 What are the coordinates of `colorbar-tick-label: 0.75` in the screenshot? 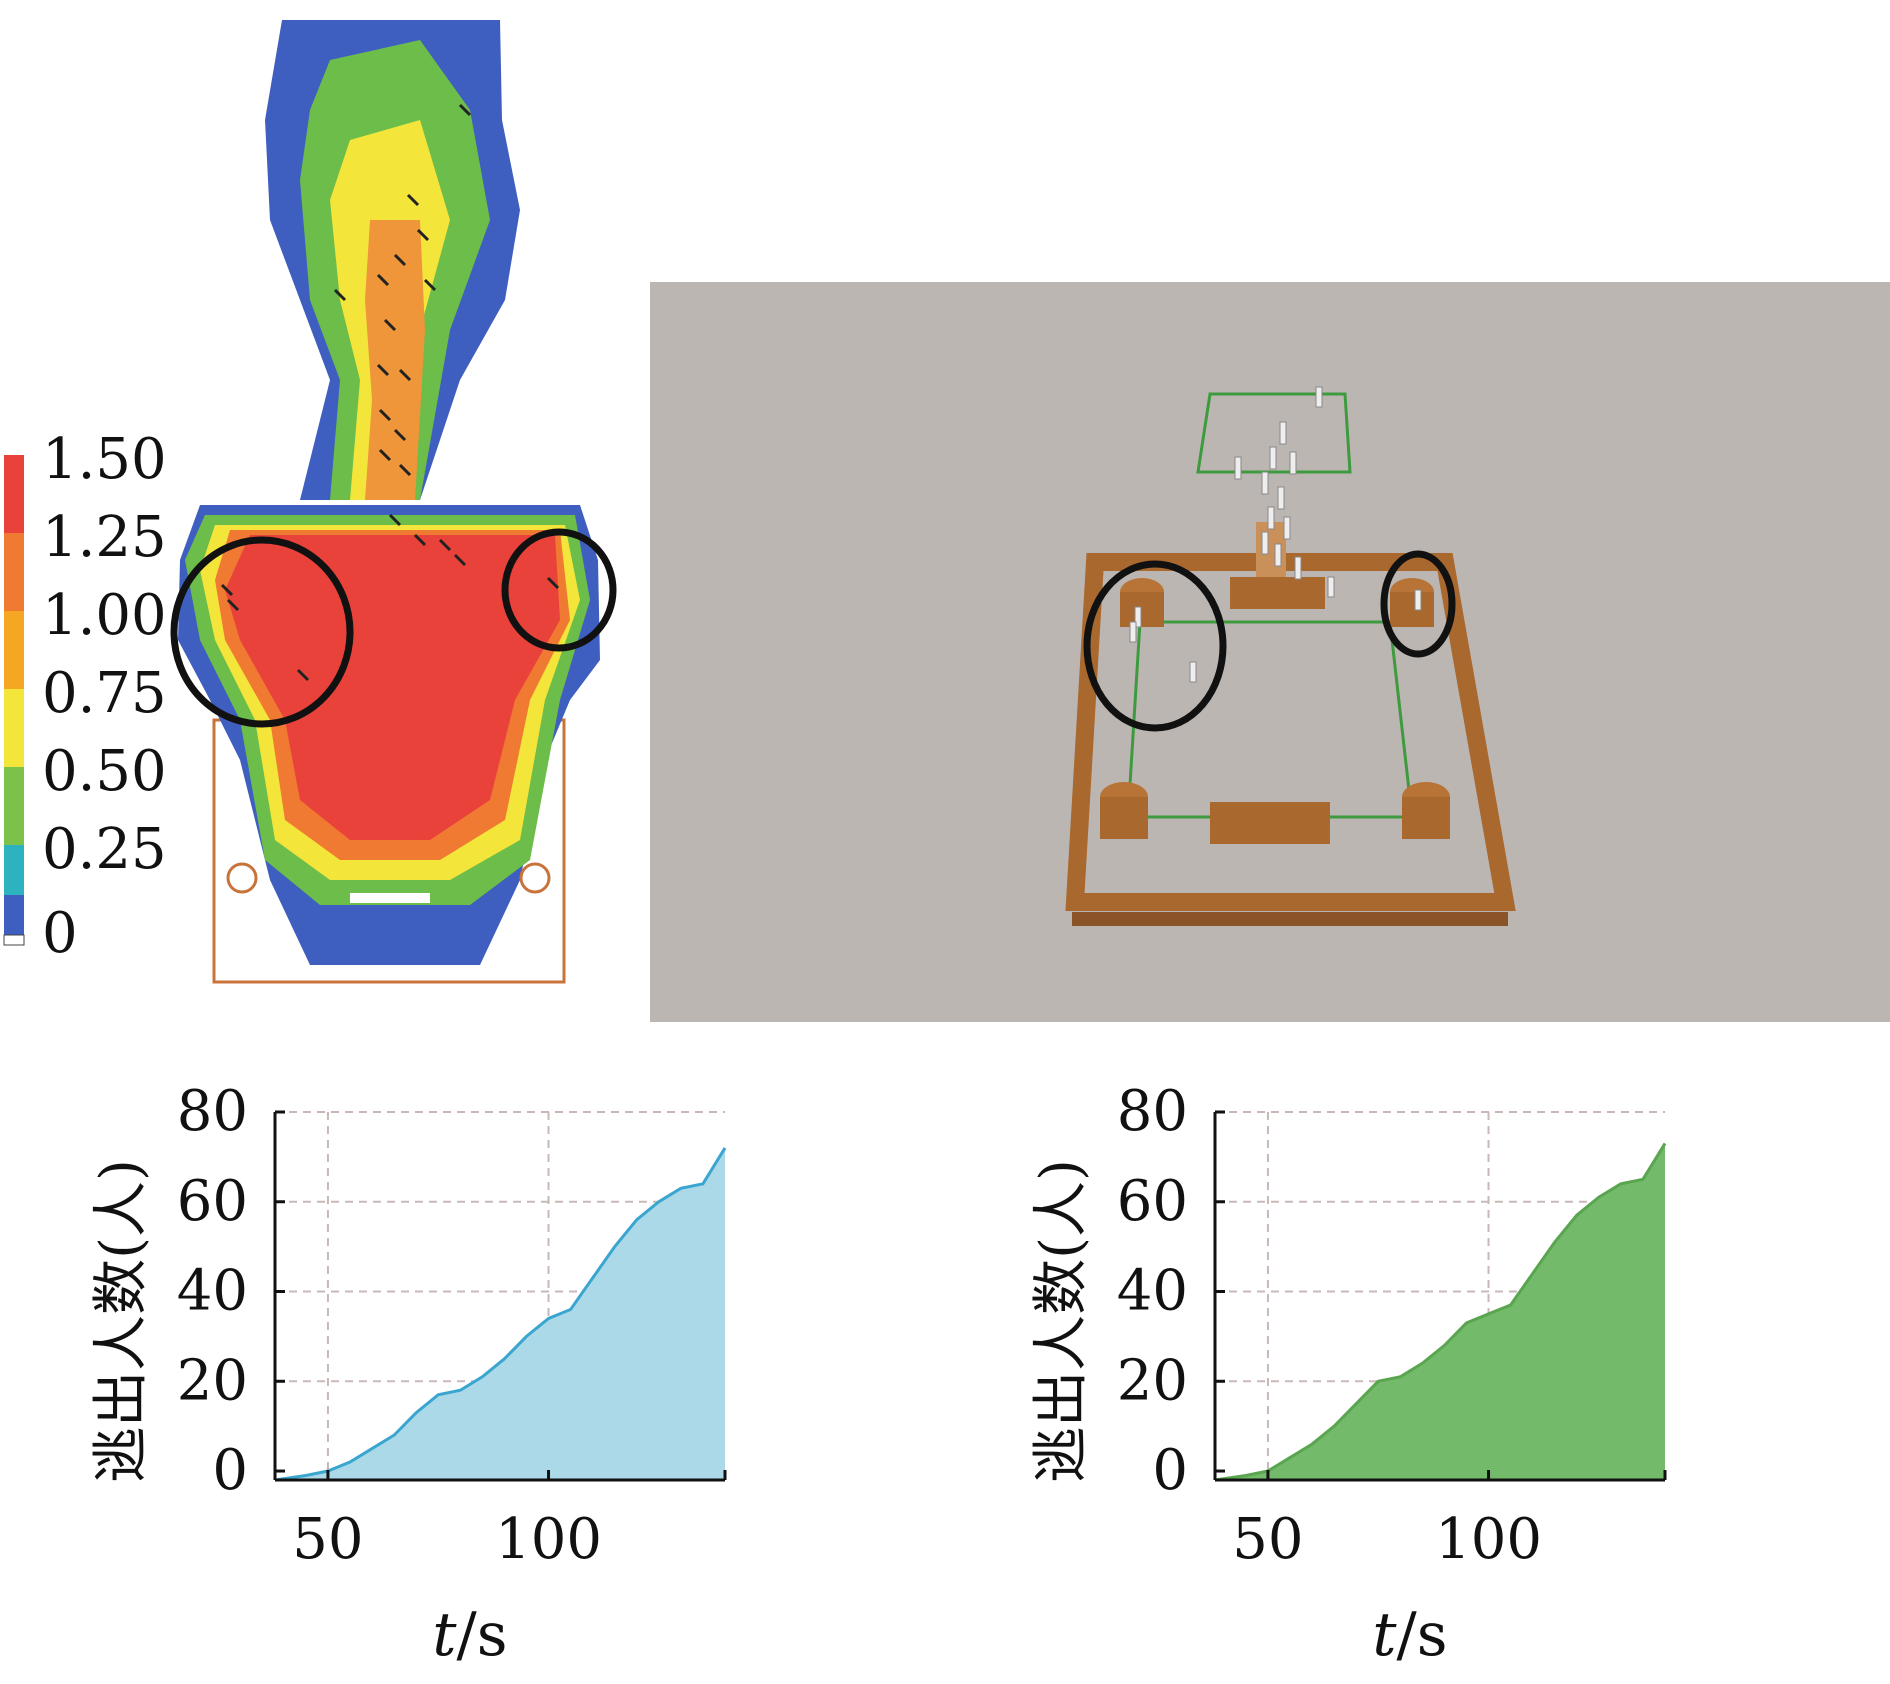 It's located at (104, 693).